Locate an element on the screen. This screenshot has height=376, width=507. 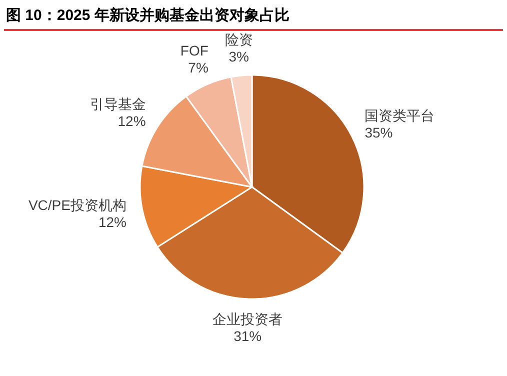
slice-label: 国资类平台 is located at coordinates (399, 115).